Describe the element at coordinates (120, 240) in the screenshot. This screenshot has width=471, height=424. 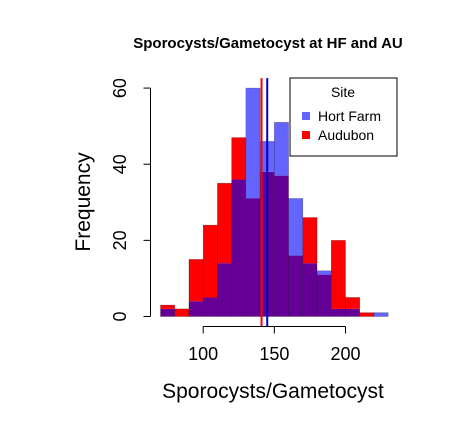
I see `y-tick-label-20: 20` at that location.